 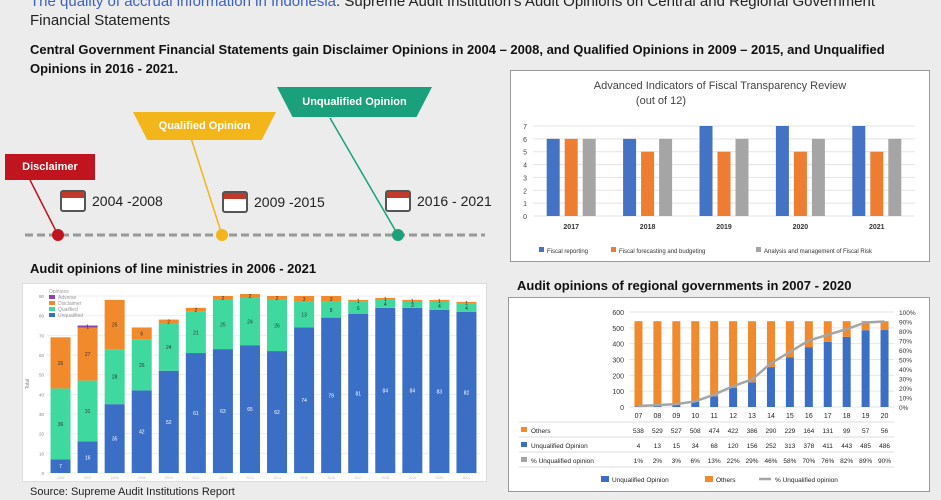 What do you see at coordinates (61, 425) in the screenshot?
I see `ministries-data-label: 36` at bounding box center [61, 425].